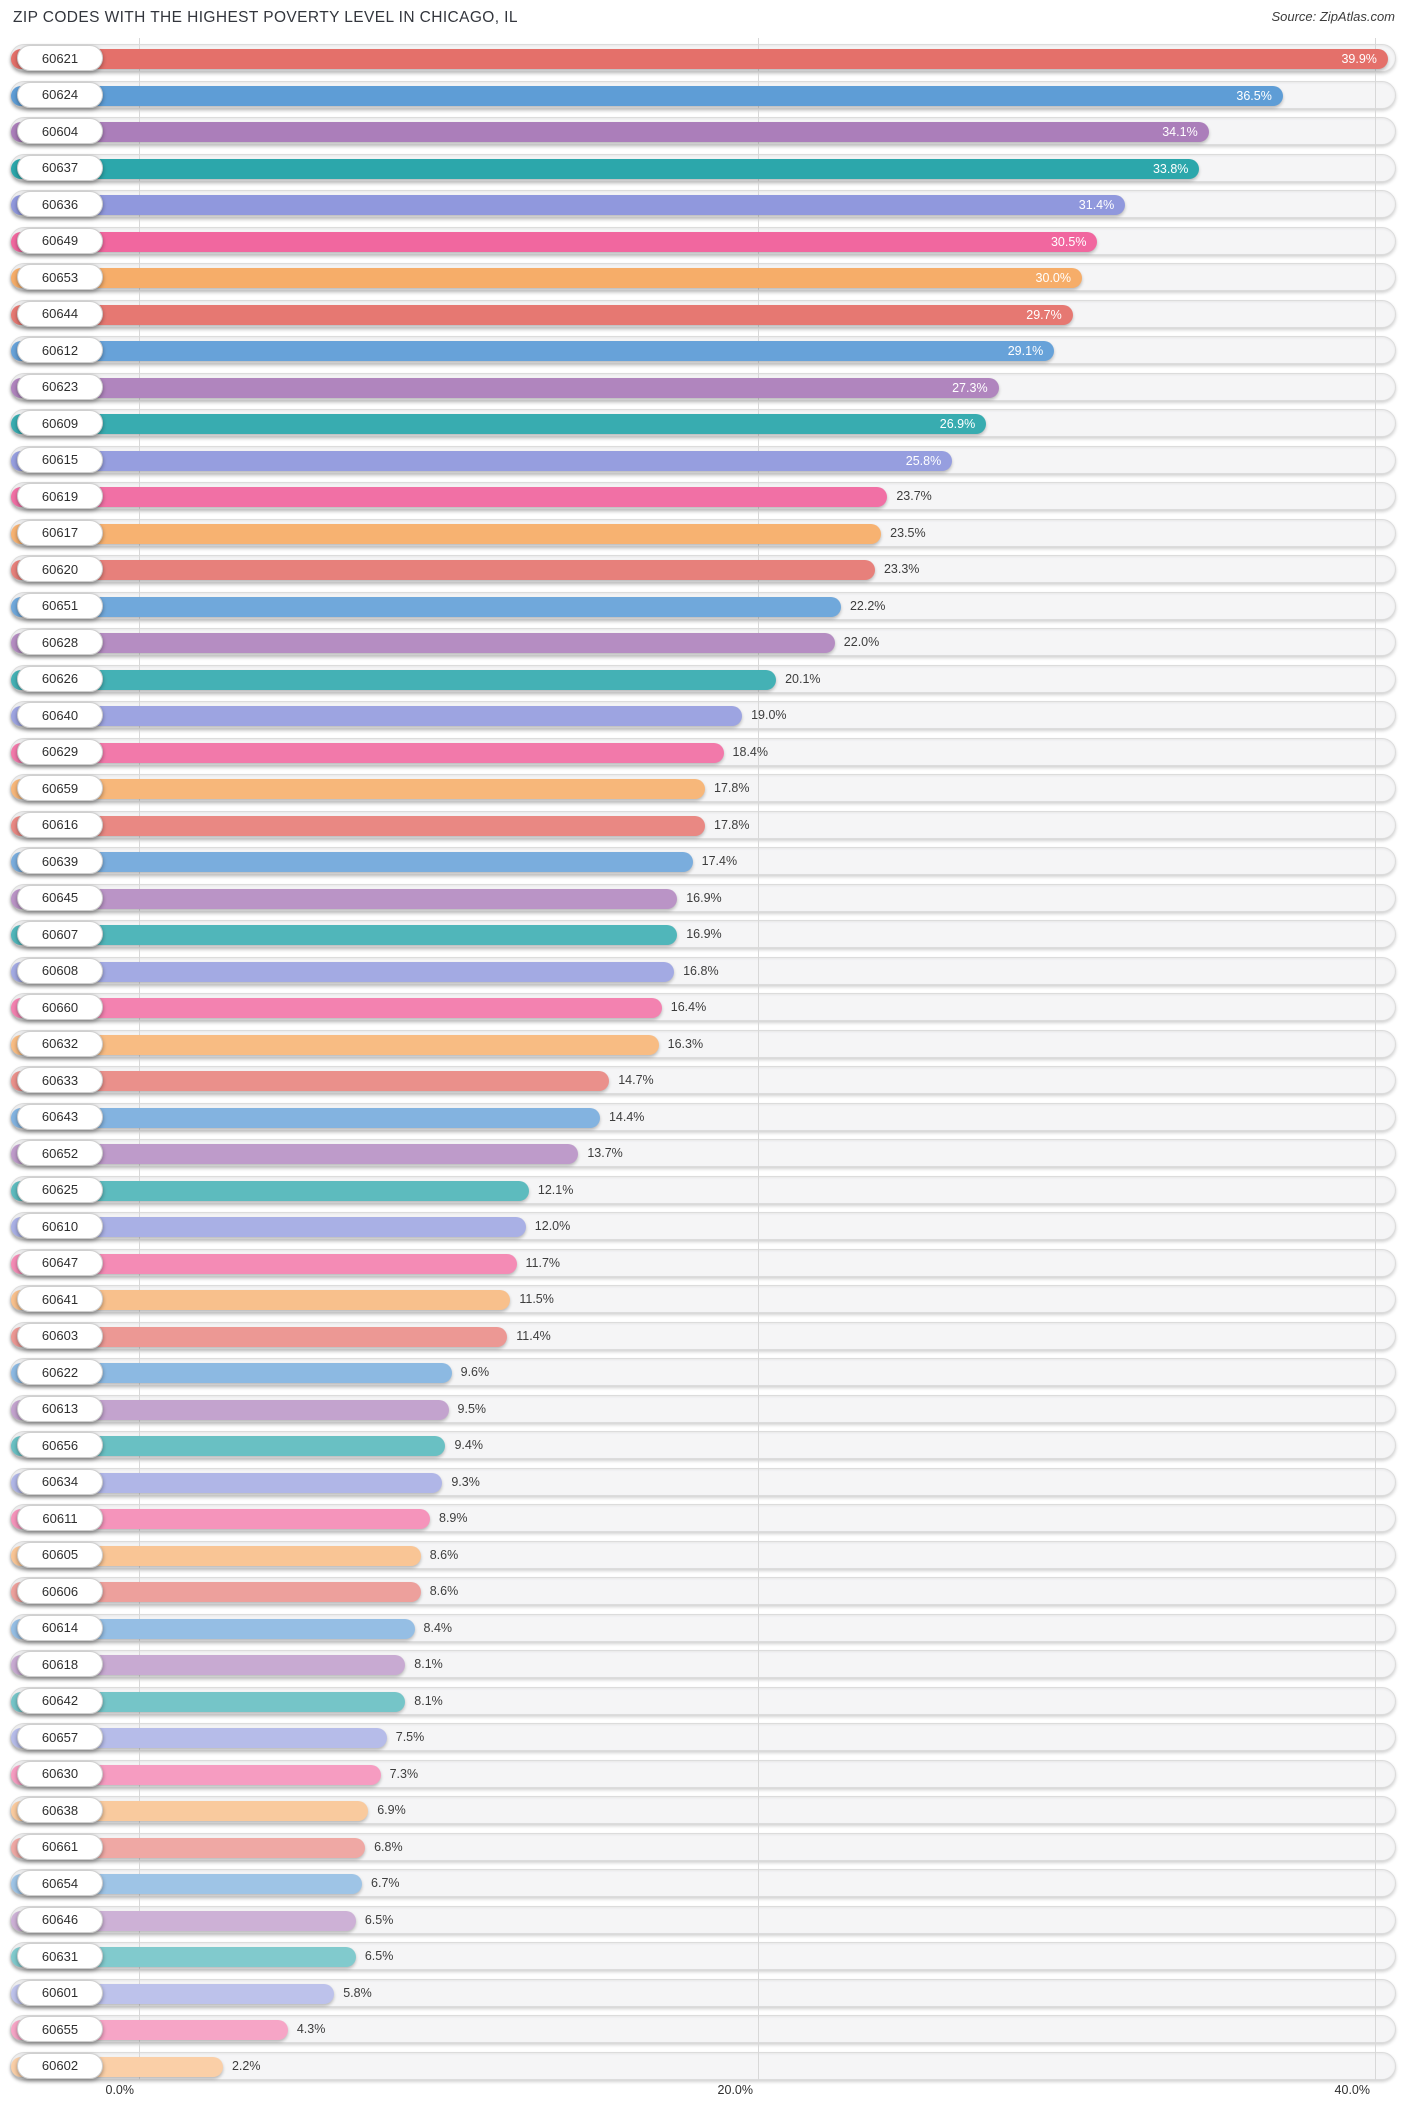 The width and height of the screenshot is (1406, 2117). I want to click on value-label: 16.9%, so click(704, 897).